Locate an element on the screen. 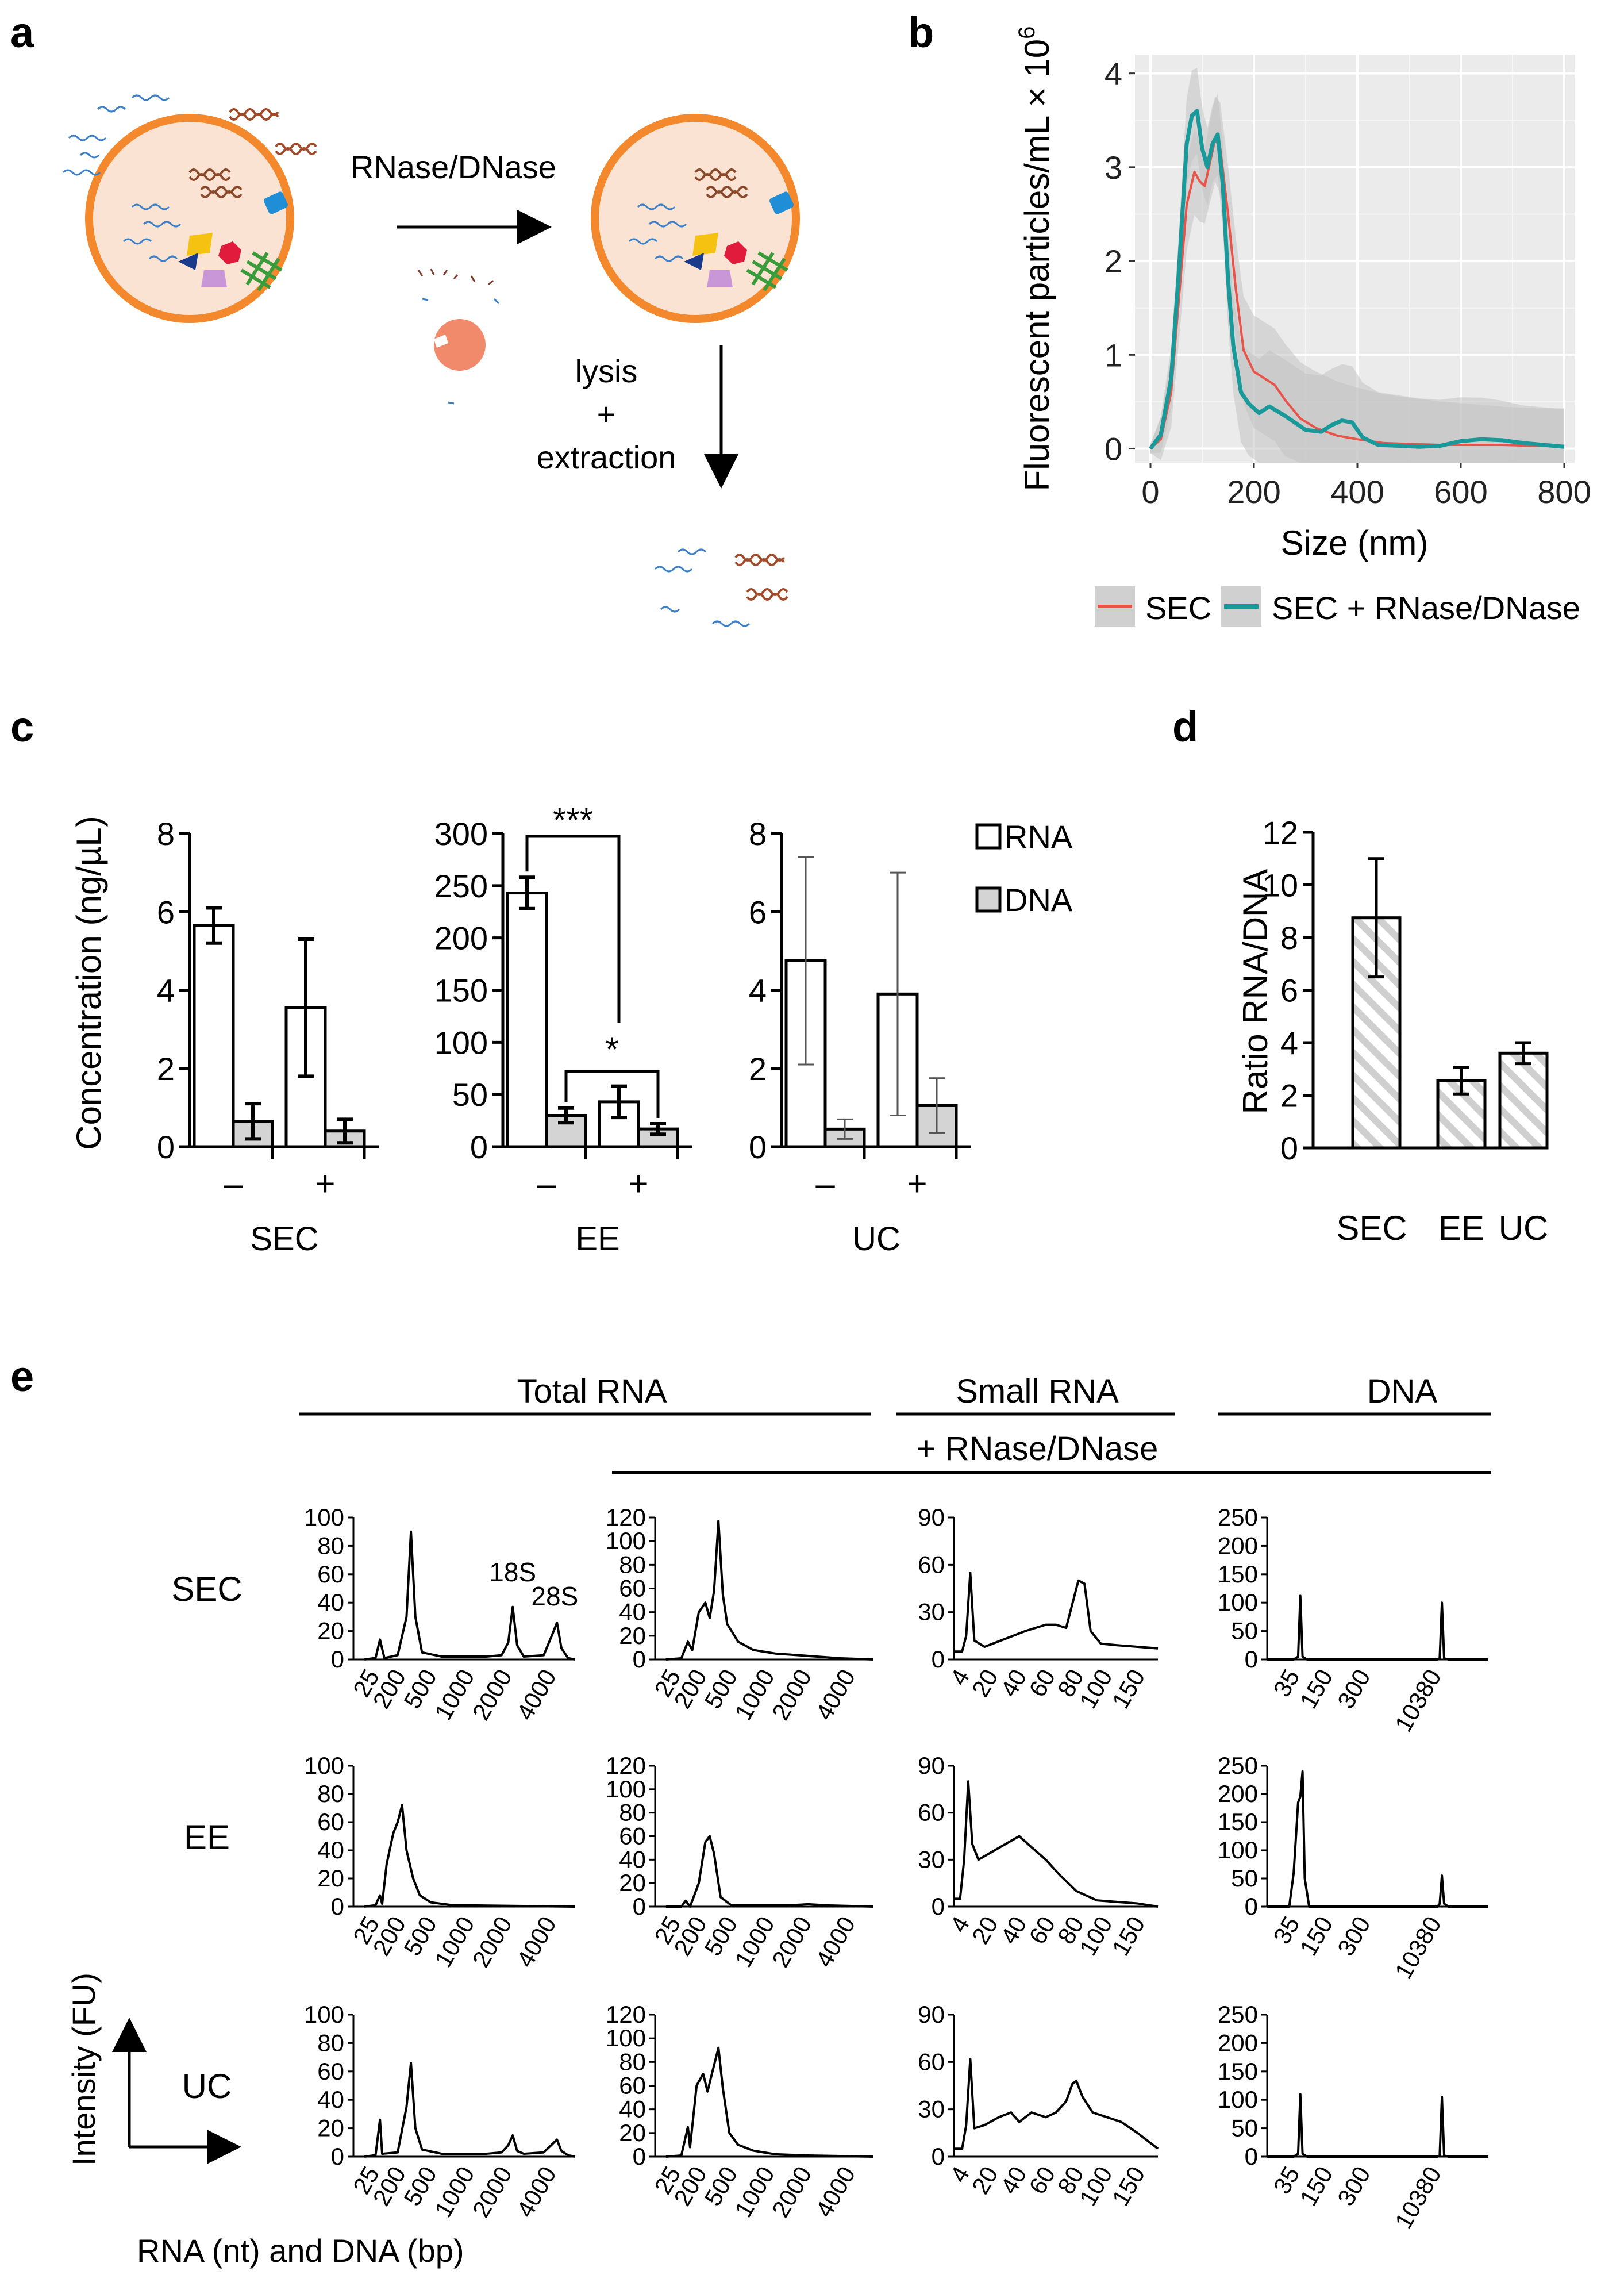 The height and width of the screenshot is (2290, 1624). y-tick-label: 200 is located at coordinates (1238, 1793).